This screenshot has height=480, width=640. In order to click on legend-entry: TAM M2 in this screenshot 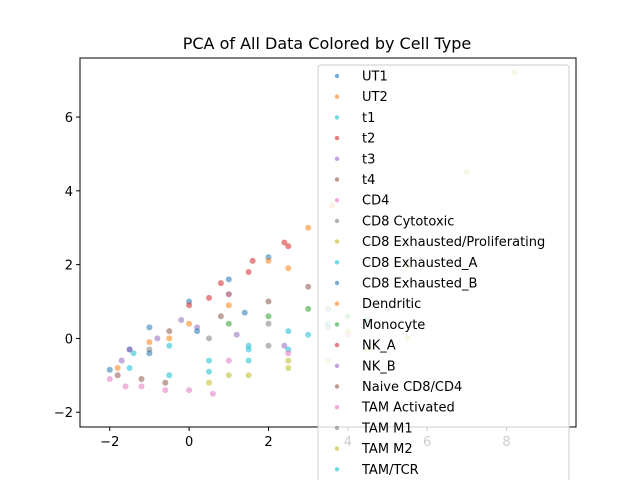, I will do `click(373, 449)`.